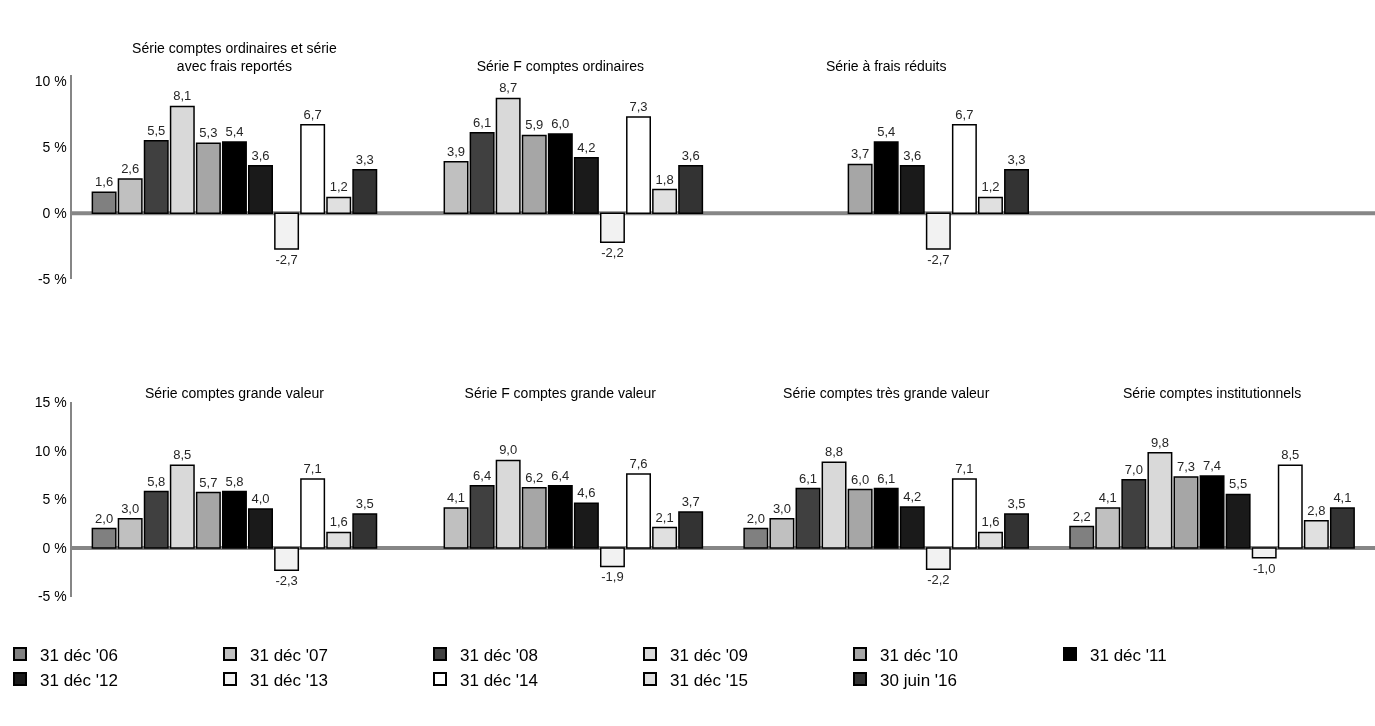 This screenshot has height=726, width=1375. Describe the element at coordinates (1212, 393) in the screenshot. I see `x-tick-label: Série comptes institutionnels` at that location.